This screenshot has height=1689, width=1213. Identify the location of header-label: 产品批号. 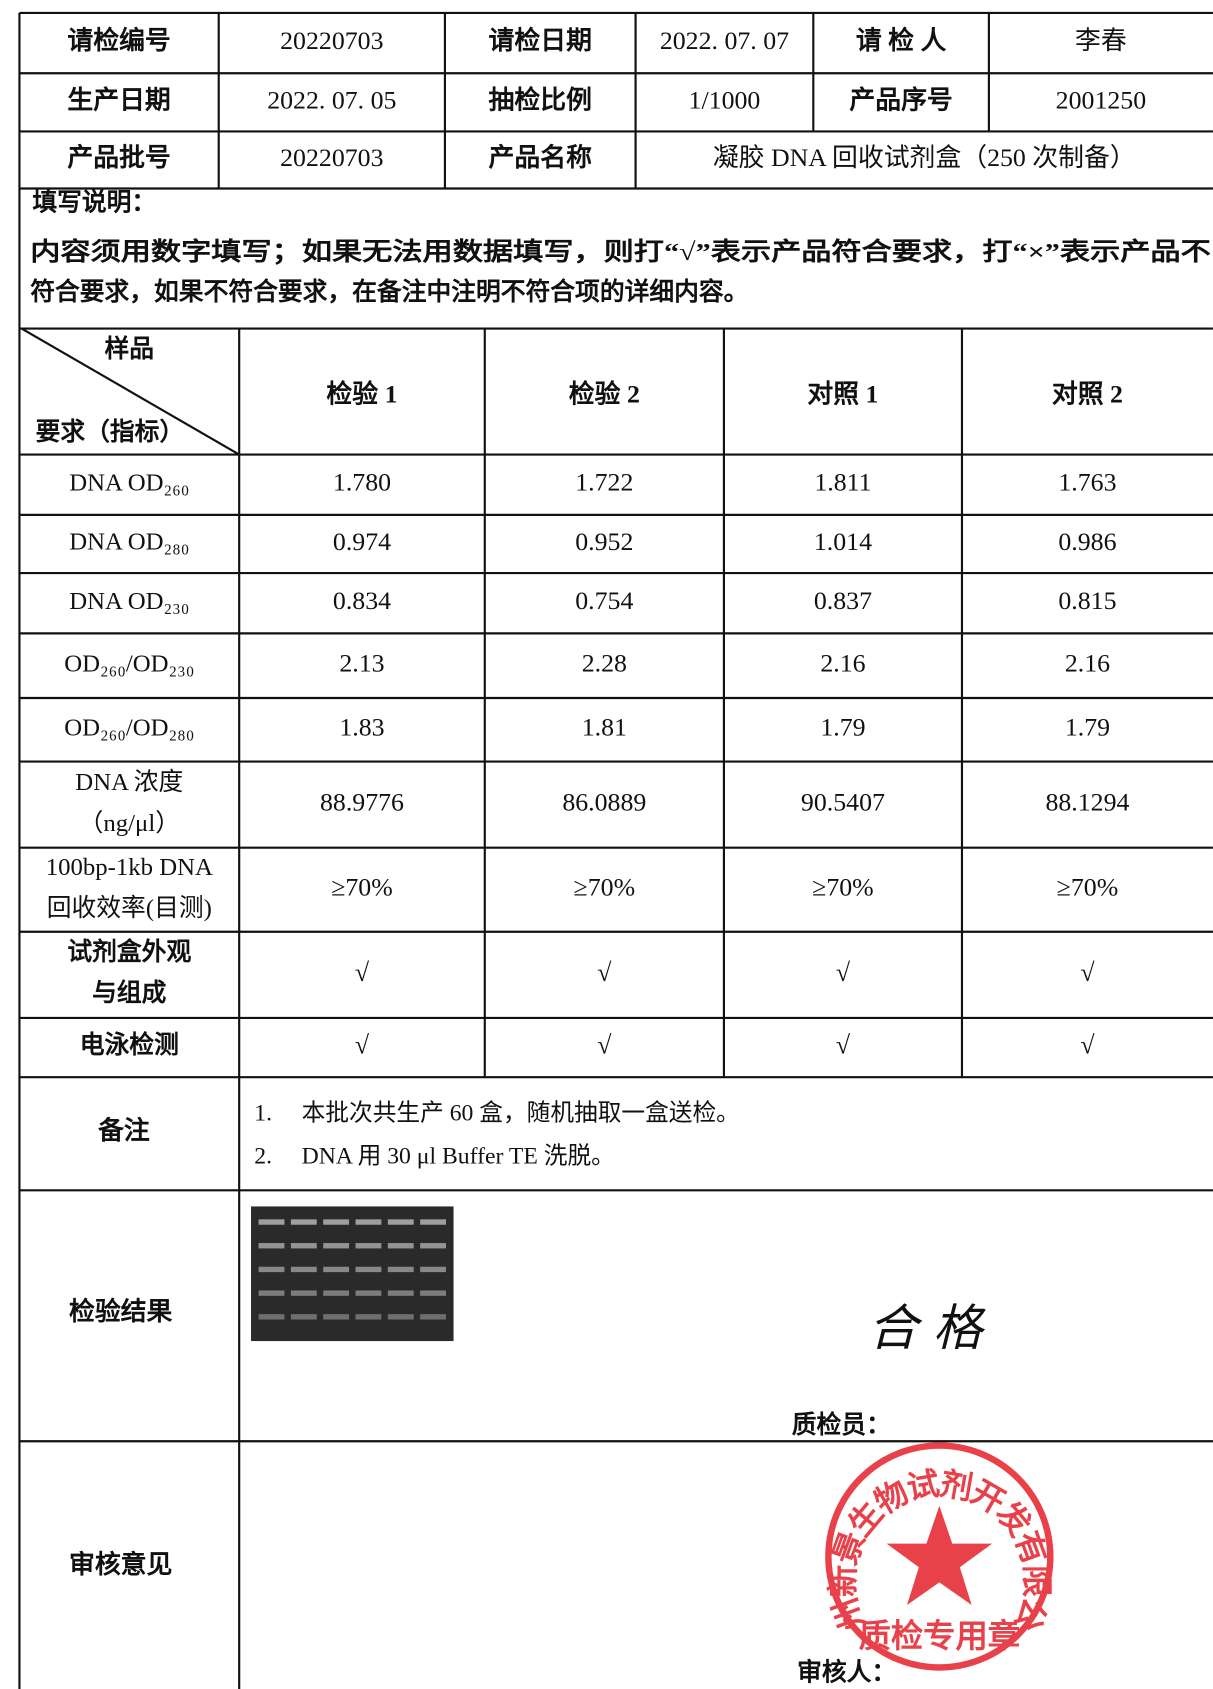
(118, 157).